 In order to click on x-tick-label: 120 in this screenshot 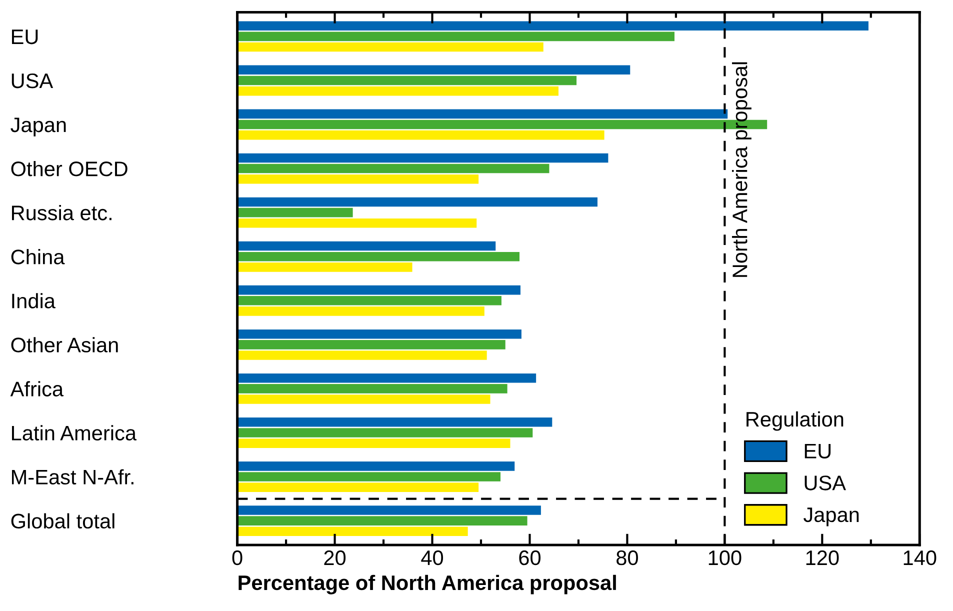, I will do `click(822, 558)`.